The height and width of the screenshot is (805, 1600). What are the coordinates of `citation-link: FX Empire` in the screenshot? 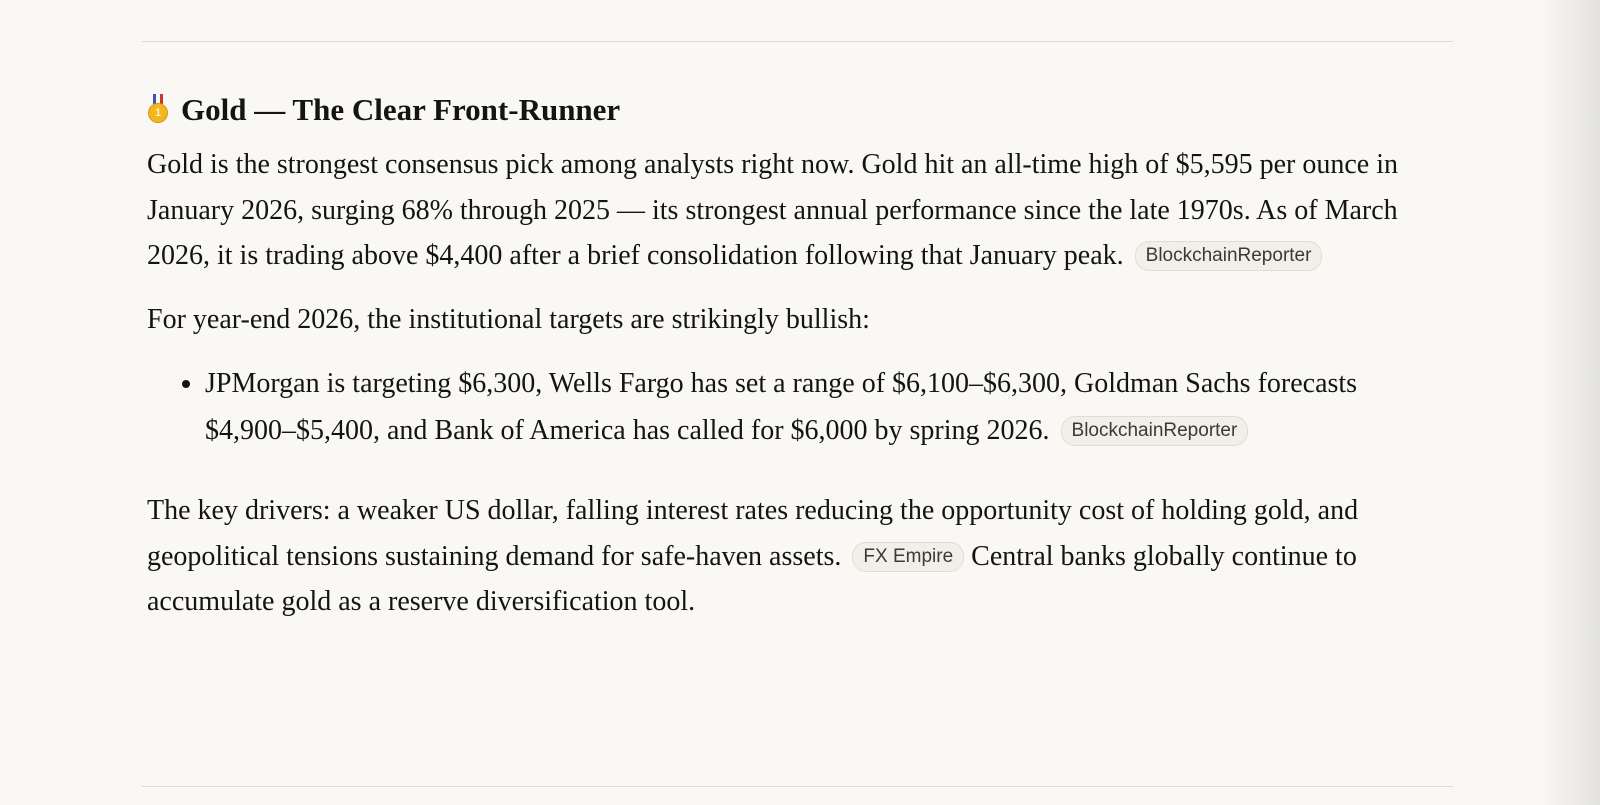 It's located at (908, 556).